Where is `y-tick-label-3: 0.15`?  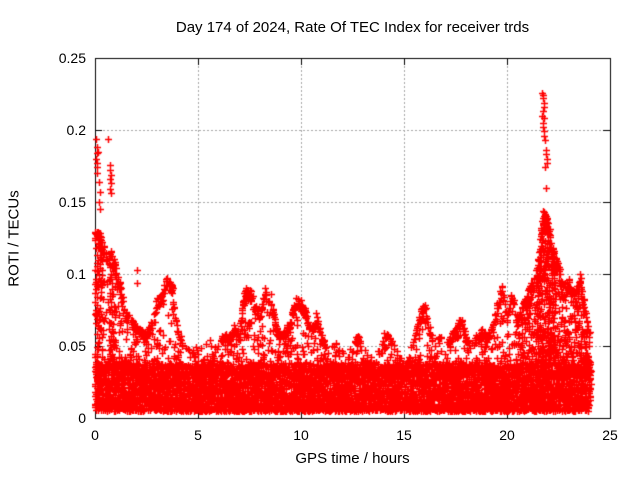 y-tick-label-3: 0.15 is located at coordinates (72, 202).